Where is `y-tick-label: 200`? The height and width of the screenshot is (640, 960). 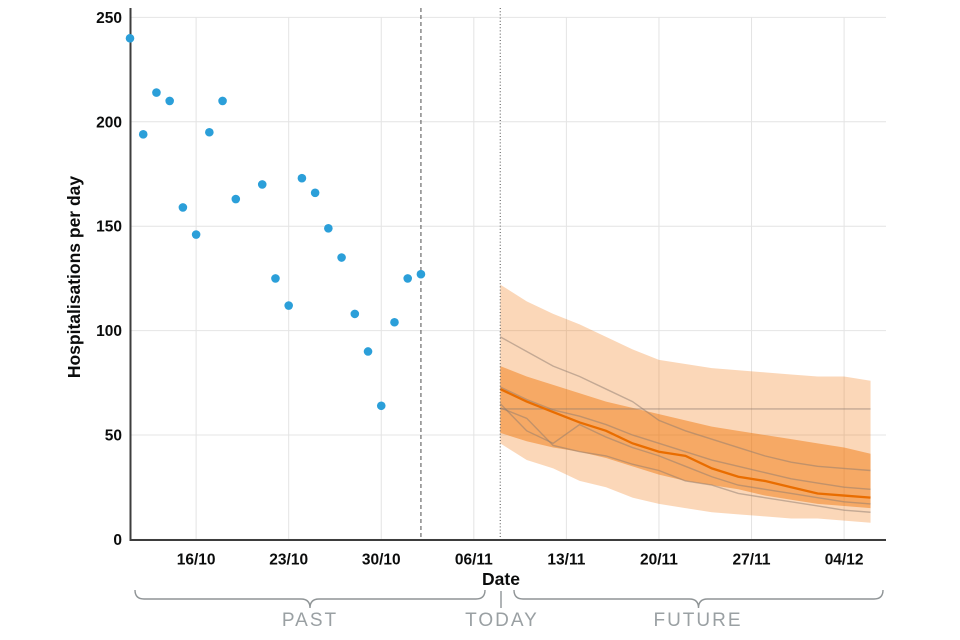
y-tick-label: 200 is located at coordinates (109, 122).